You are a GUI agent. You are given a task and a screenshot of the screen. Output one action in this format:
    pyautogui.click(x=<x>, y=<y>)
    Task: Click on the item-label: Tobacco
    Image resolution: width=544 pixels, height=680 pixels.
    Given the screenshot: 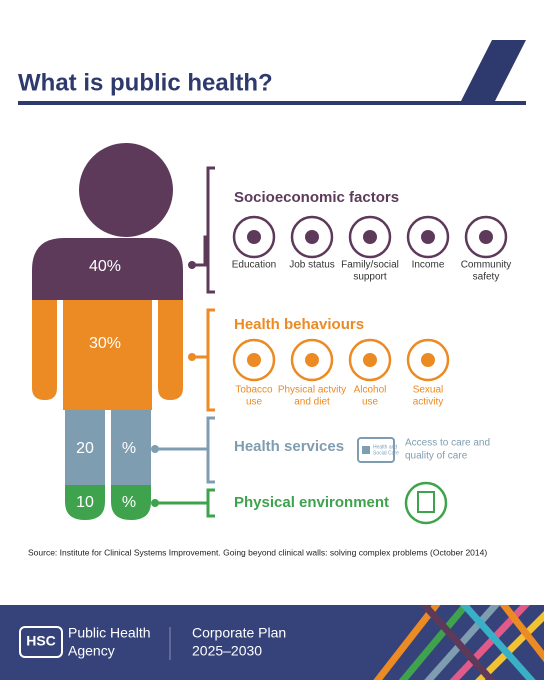 What is the action you would take?
    pyautogui.click(x=254, y=390)
    